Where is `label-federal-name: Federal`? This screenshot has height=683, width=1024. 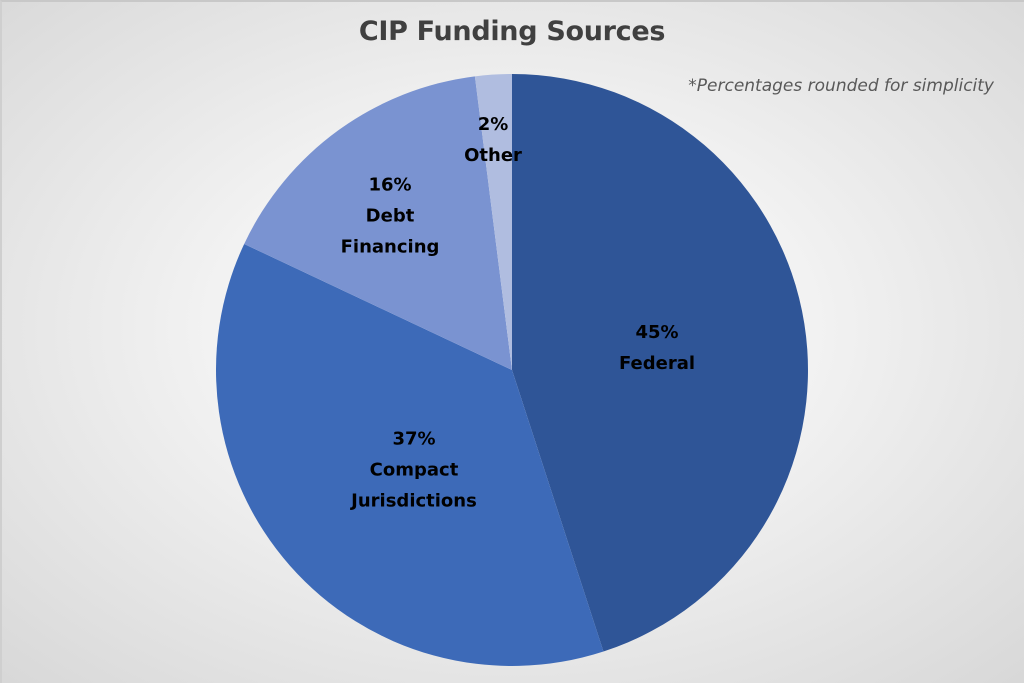
label-federal-name: Federal is located at coordinates (657, 363).